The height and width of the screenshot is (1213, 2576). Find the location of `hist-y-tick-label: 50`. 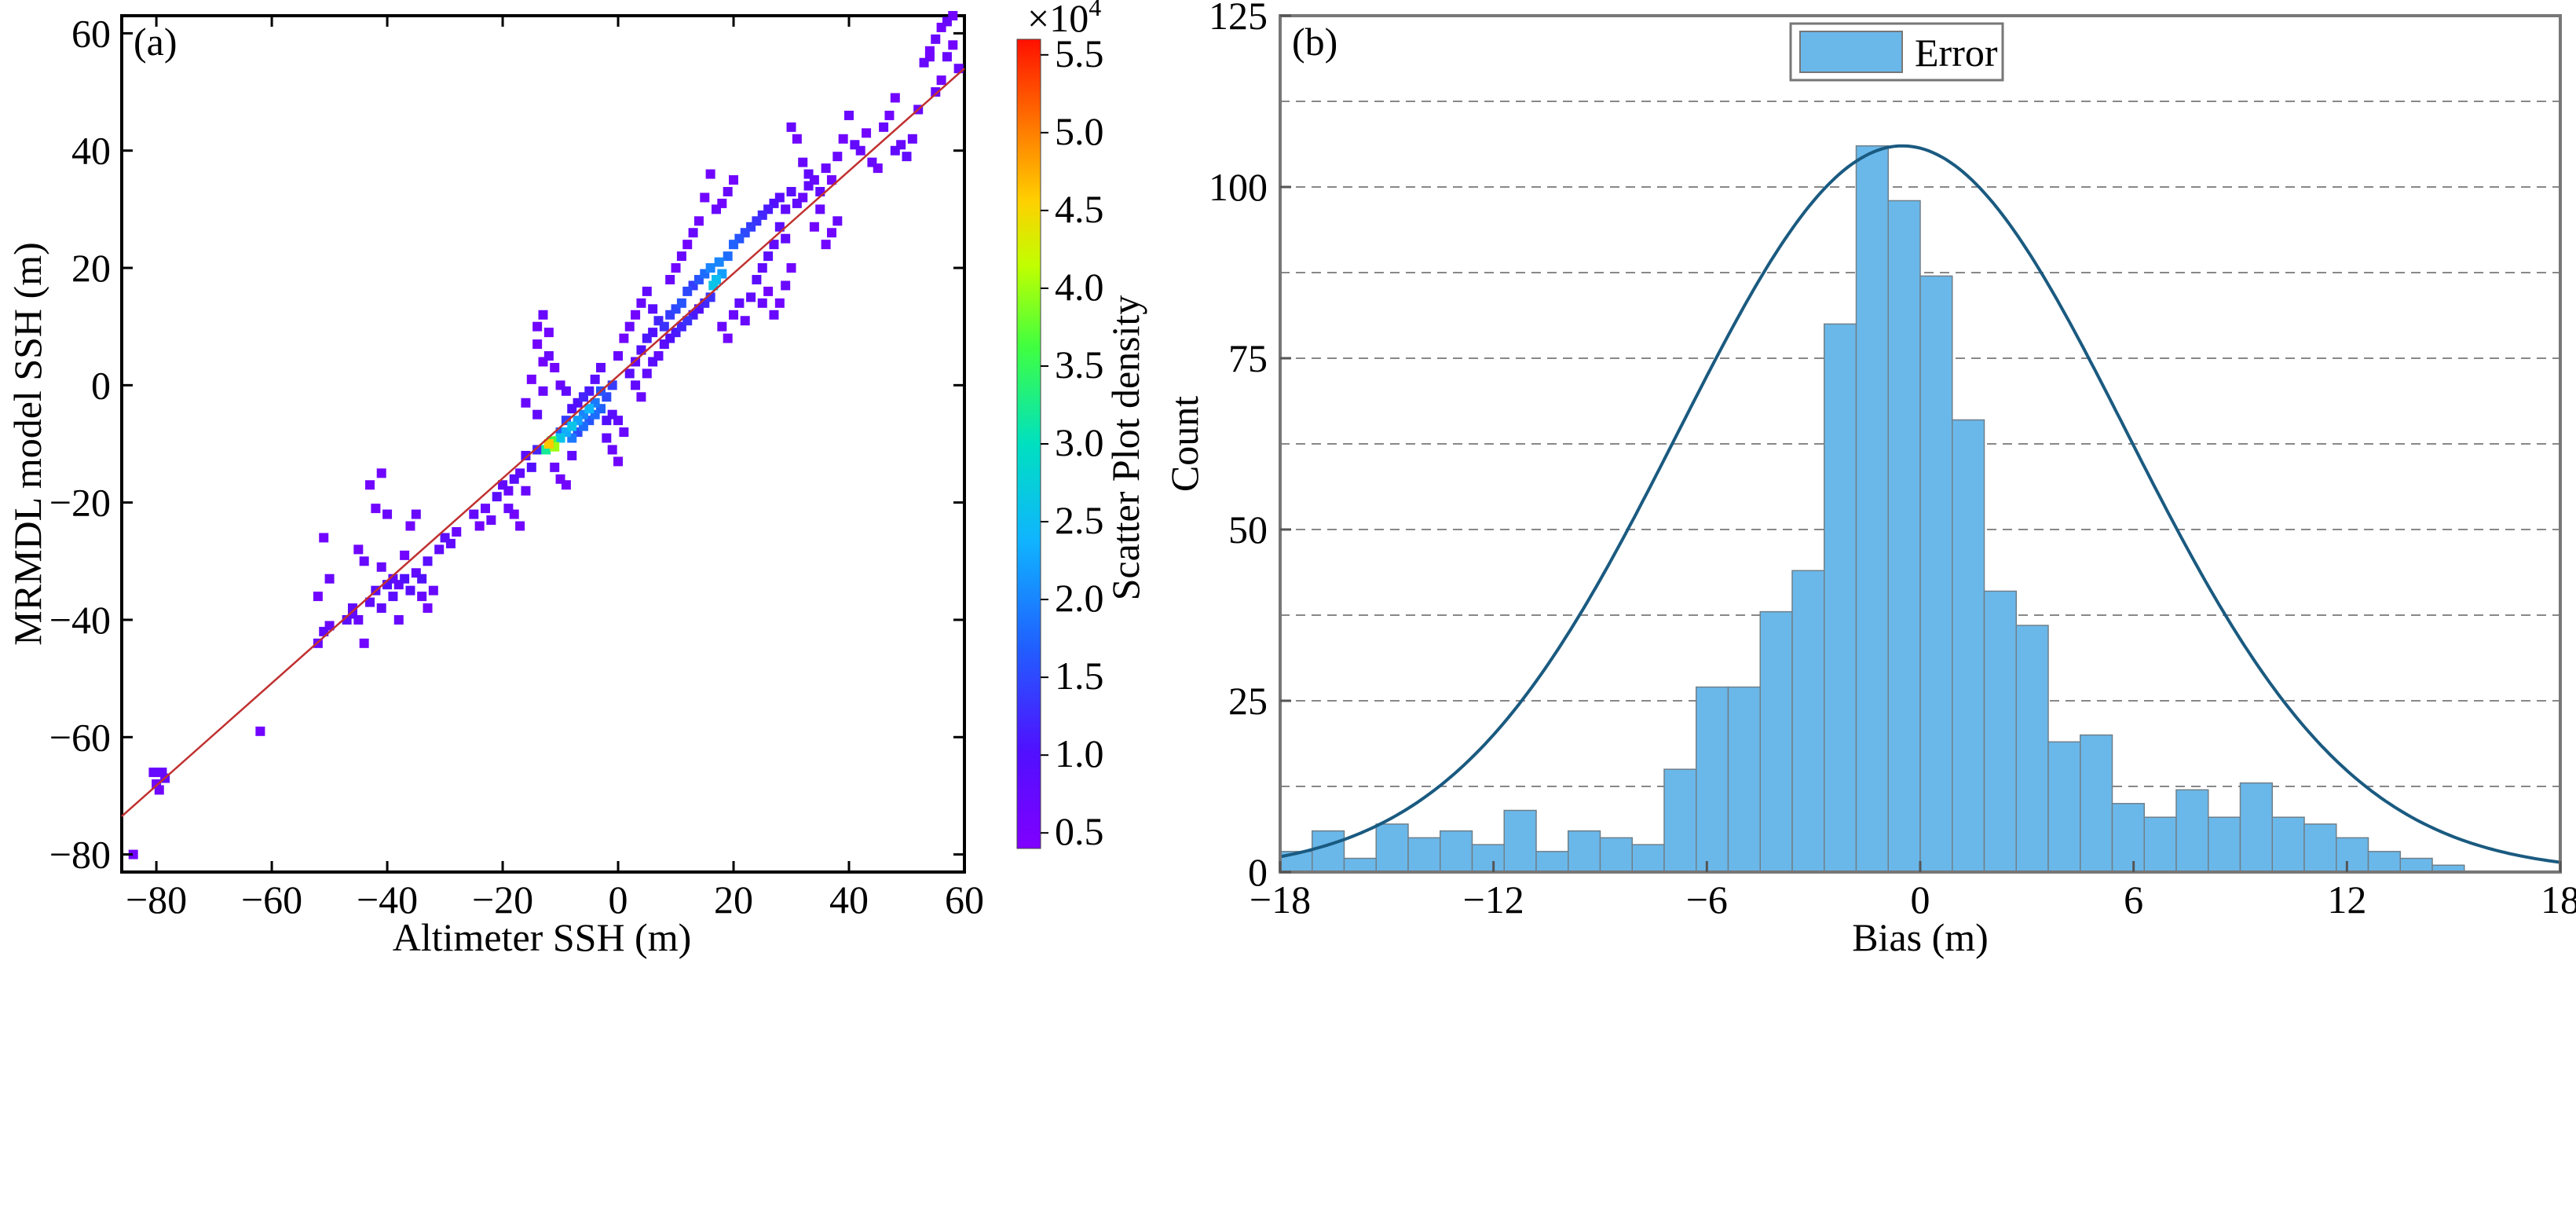

hist-y-tick-label: 50 is located at coordinates (1248, 530).